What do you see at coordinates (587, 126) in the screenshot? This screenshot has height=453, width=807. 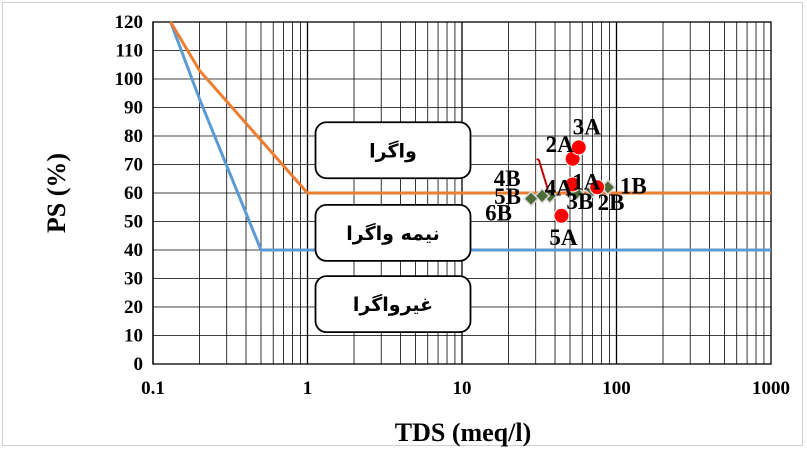 I see `point-label-3A: 3A` at bounding box center [587, 126].